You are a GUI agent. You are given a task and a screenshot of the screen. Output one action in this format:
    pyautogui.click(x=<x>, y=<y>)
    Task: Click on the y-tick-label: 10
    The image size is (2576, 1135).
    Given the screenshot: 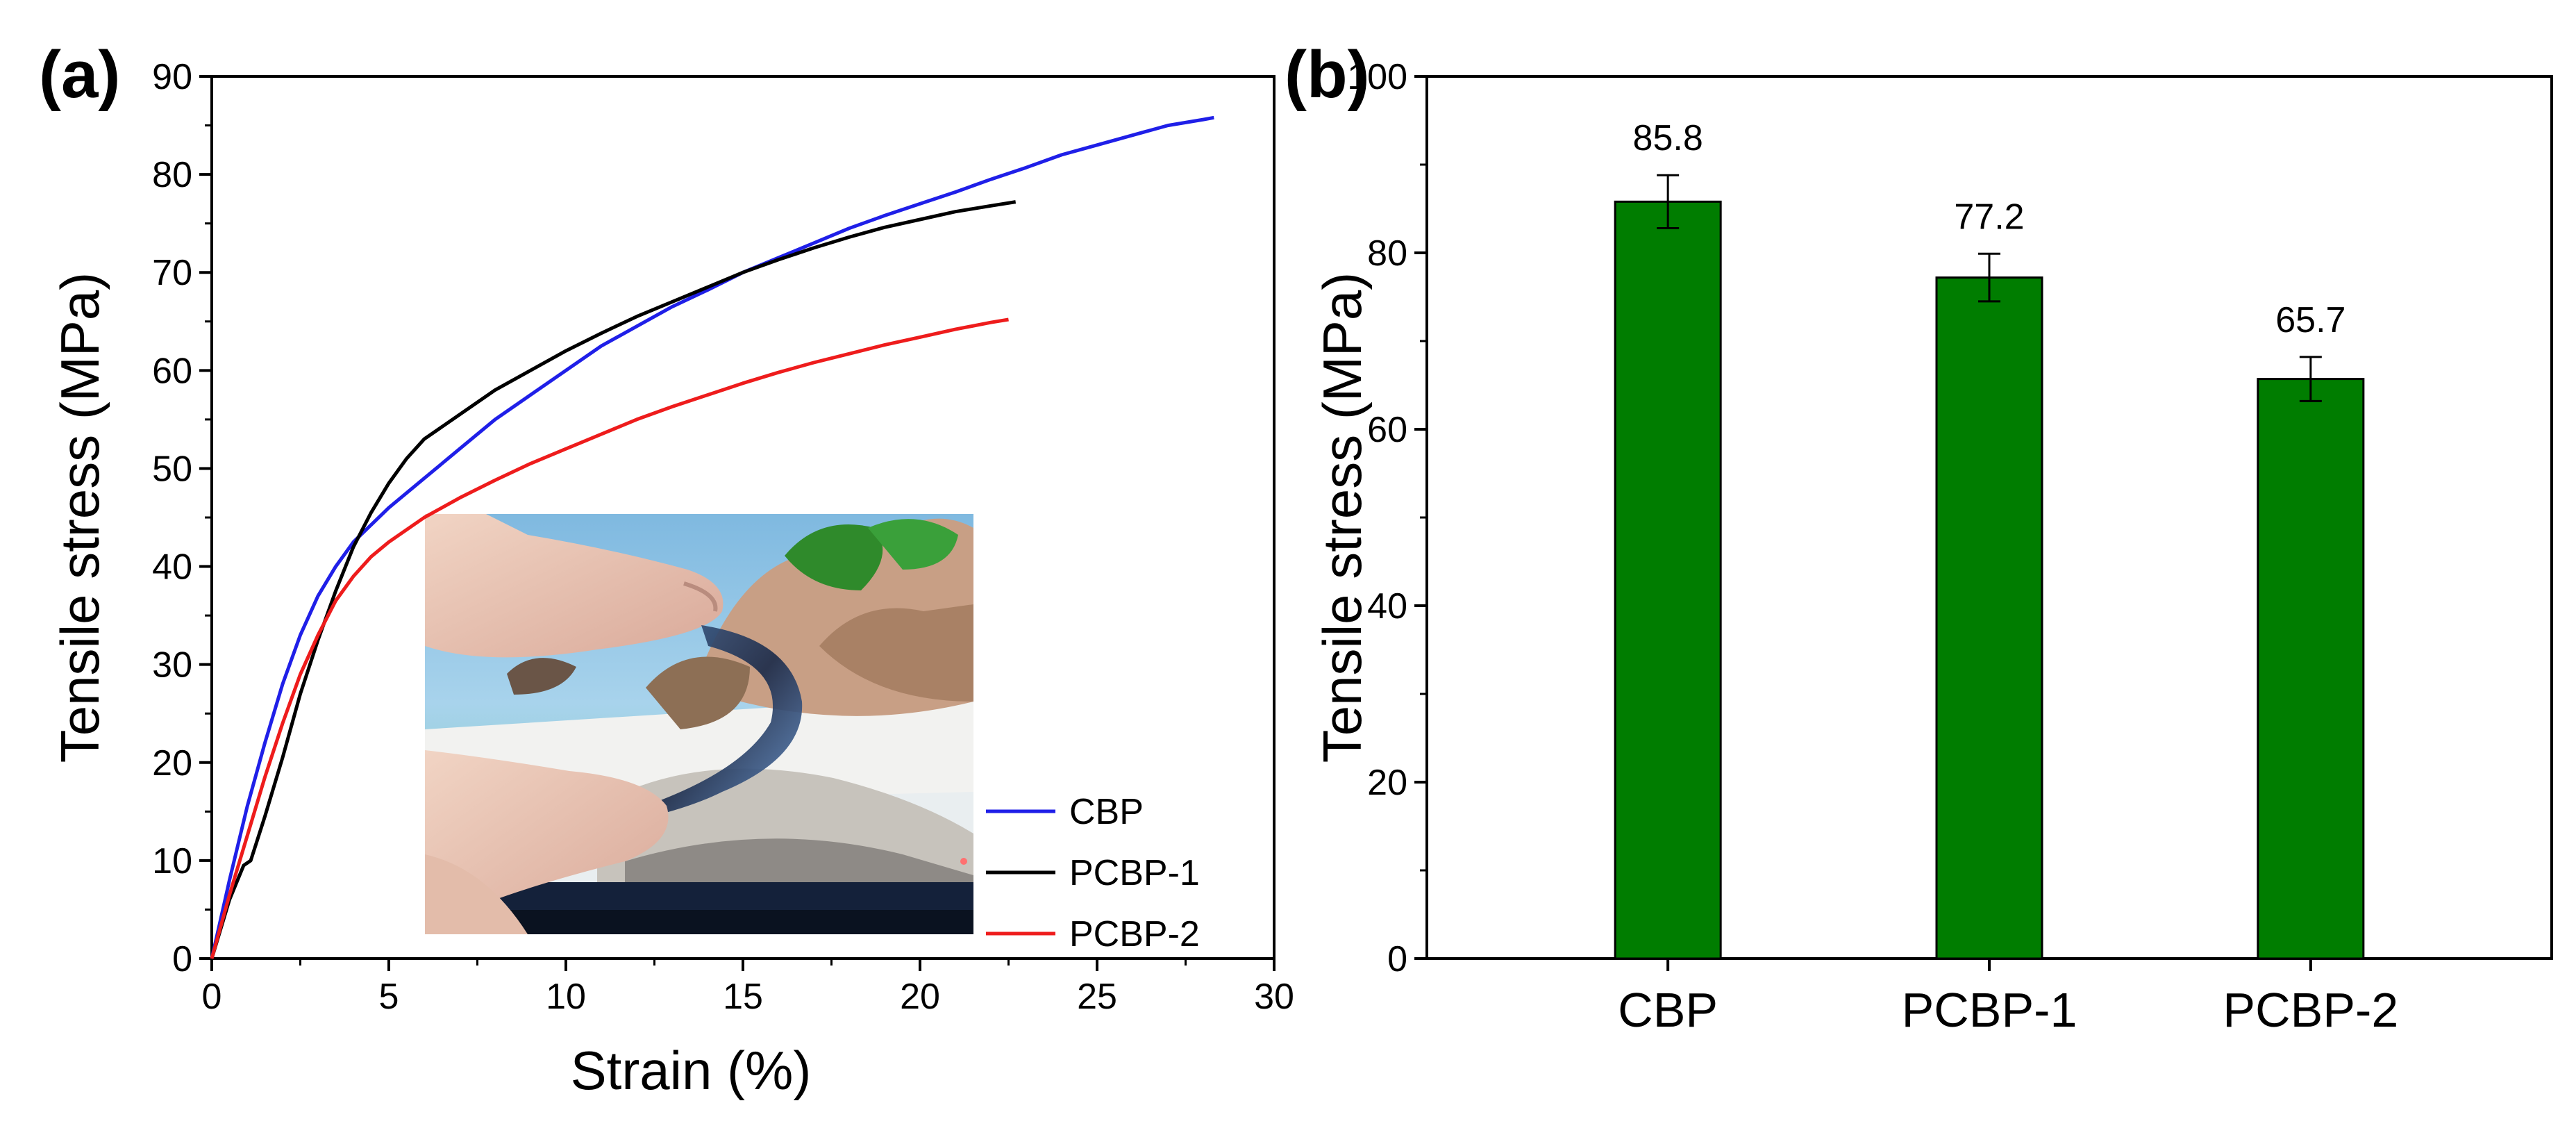 What is the action you would take?
    pyautogui.click(x=172, y=861)
    